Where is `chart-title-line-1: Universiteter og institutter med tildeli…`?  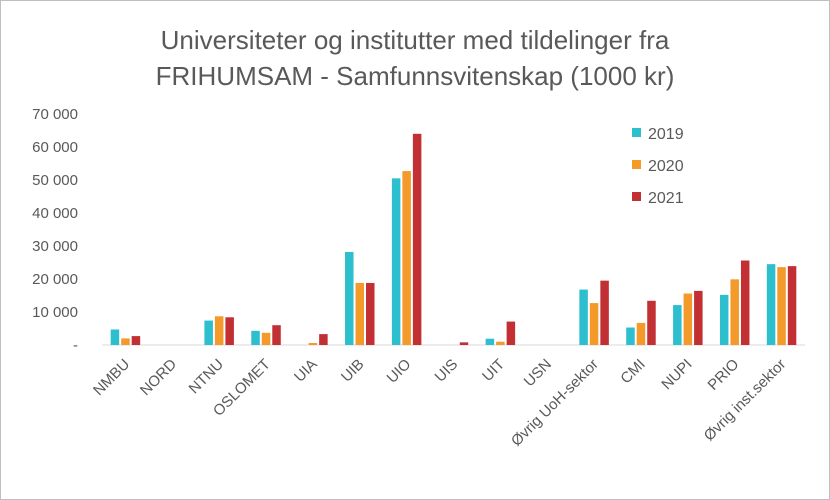
chart-title-line-1: Universiteter og institutter med tildeli… is located at coordinates (415, 40).